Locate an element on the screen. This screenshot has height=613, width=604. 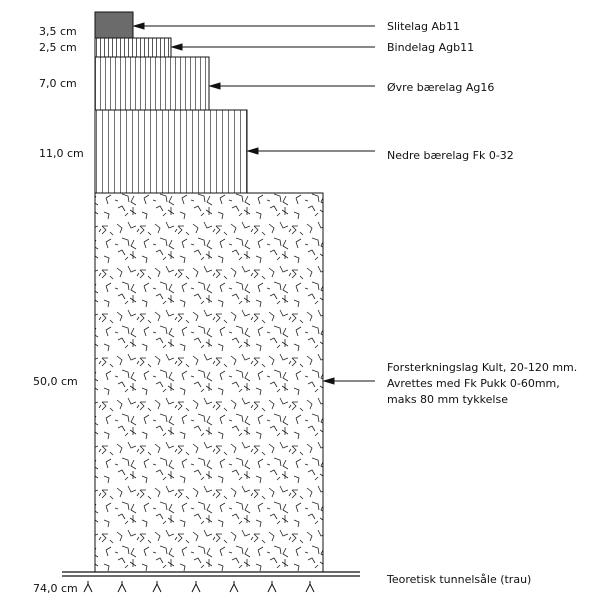
thickness-total: 74,0 cm is located at coordinates (55, 588).